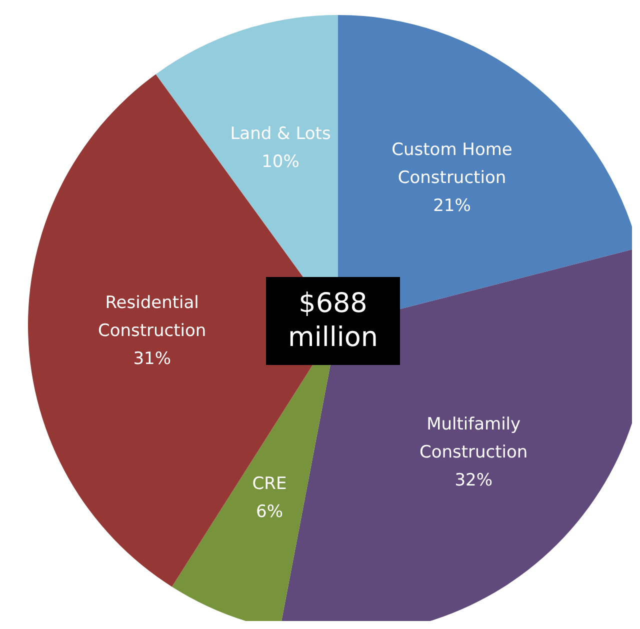 This screenshot has width=640, height=629. I want to click on slice-label: Custom Home Construction, so click(452, 164).